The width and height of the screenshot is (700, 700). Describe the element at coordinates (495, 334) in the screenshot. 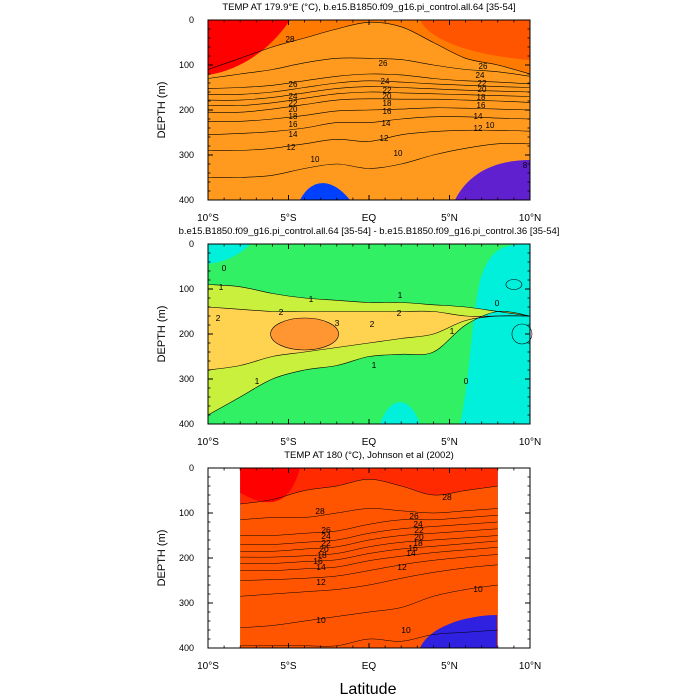

I see `diff-negative-east` at that location.